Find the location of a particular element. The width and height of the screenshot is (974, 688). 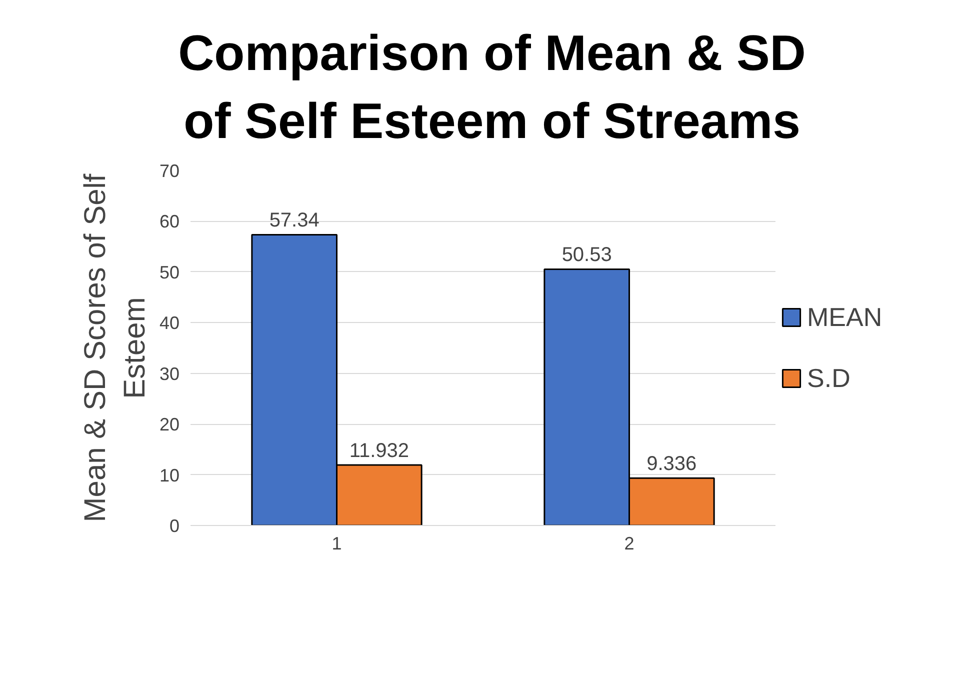

y-tick-label: 40 is located at coordinates (169, 323).